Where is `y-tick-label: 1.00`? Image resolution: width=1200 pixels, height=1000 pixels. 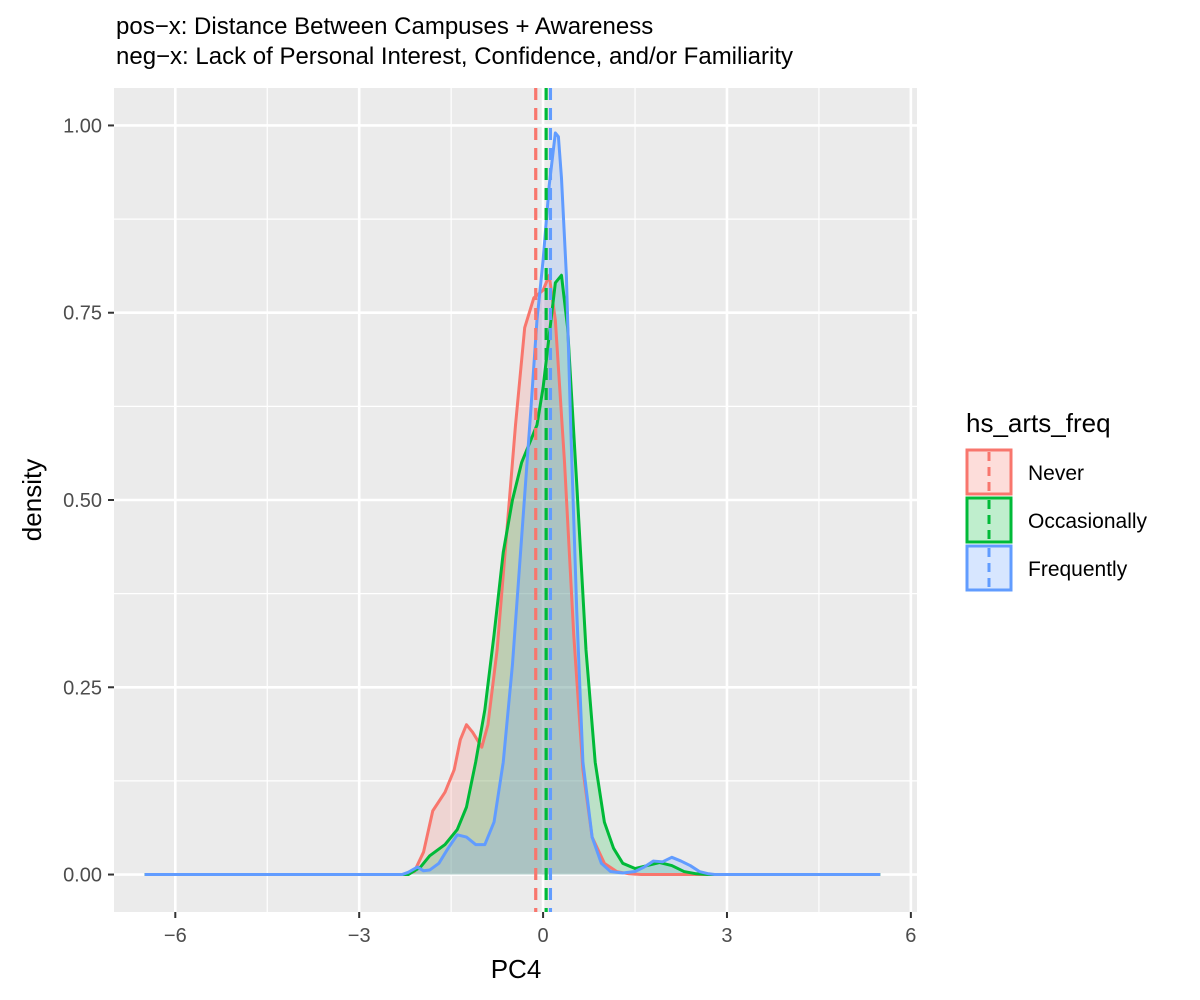
y-tick-label: 1.00 is located at coordinates (82, 126).